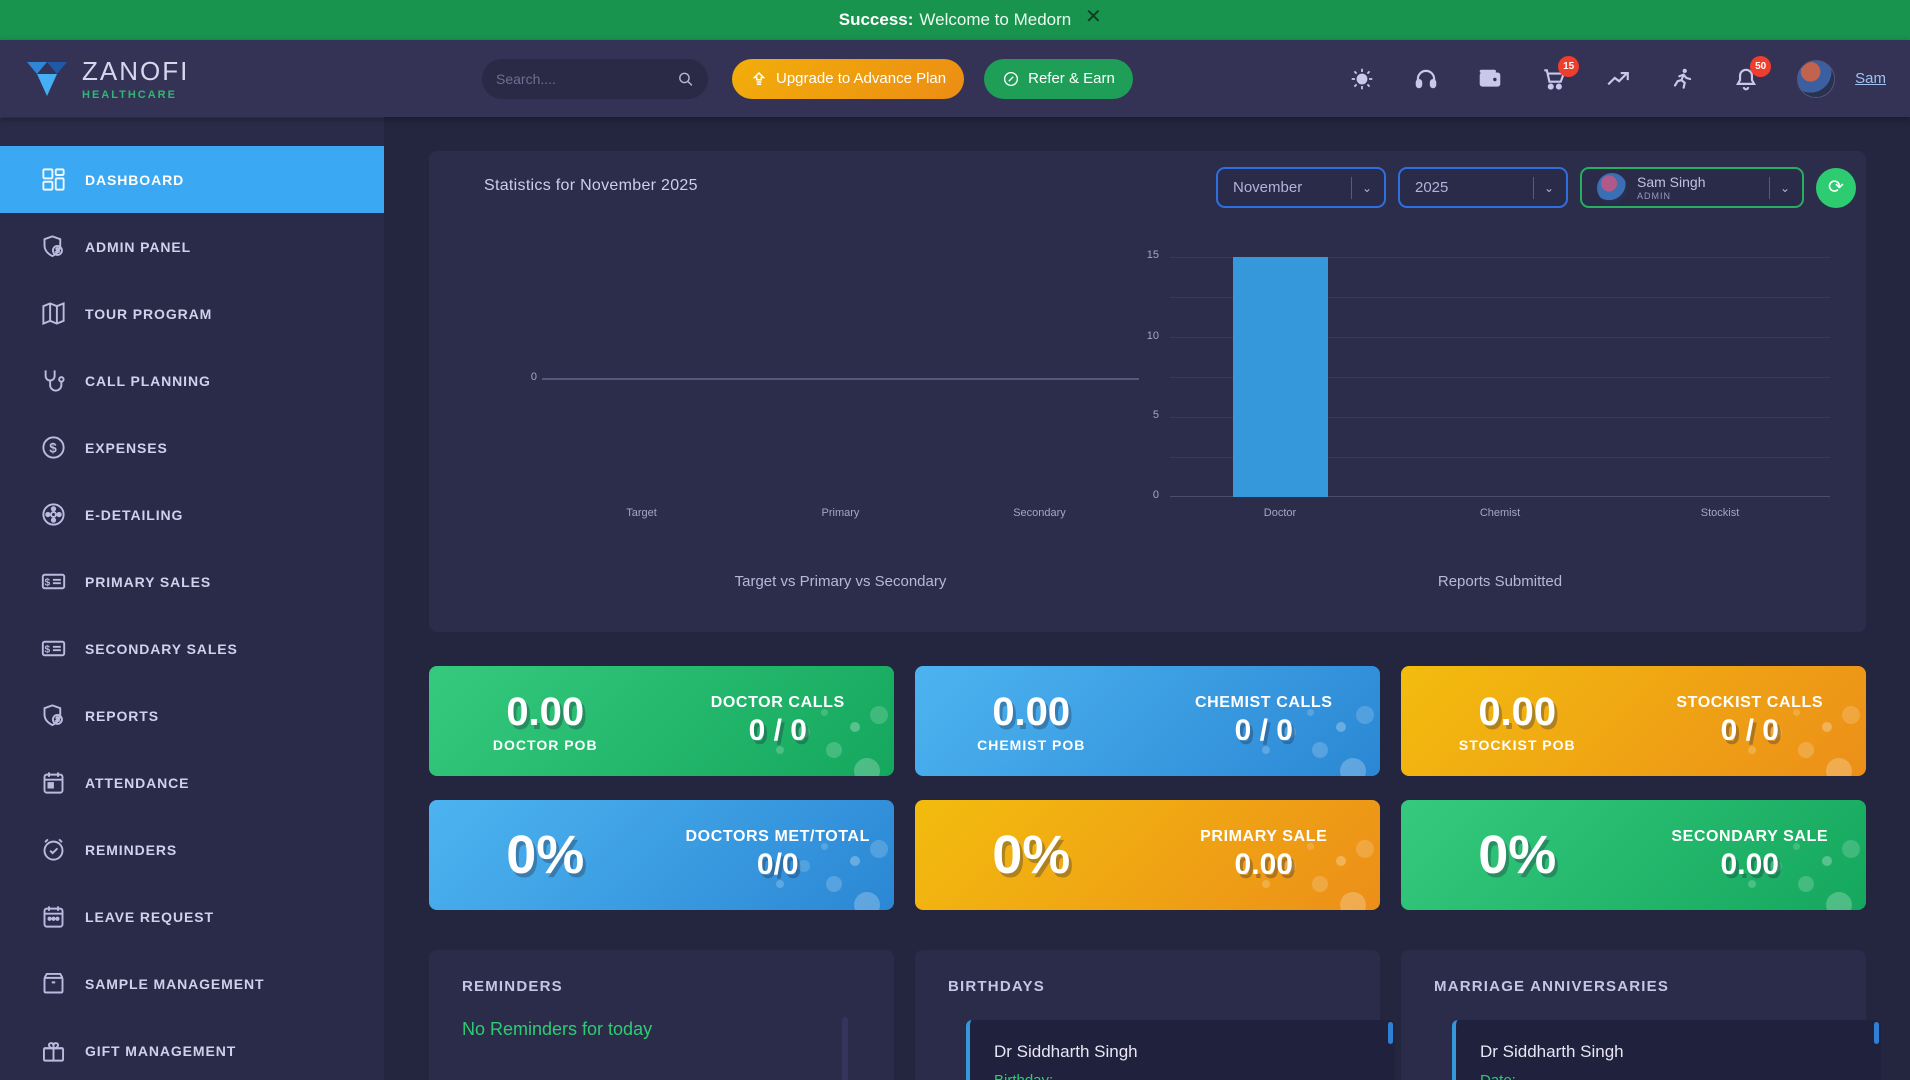  Describe the element at coordinates (53, 917) in the screenshot. I see `leave-request-icon` at that location.